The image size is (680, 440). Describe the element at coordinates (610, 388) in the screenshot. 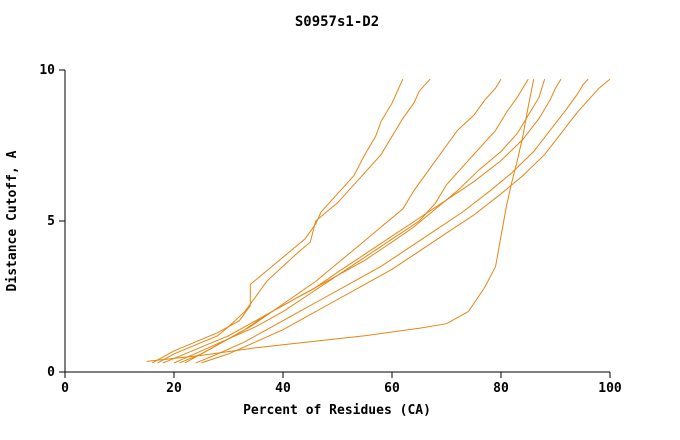

I see `x-tick-label: 100` at that location.